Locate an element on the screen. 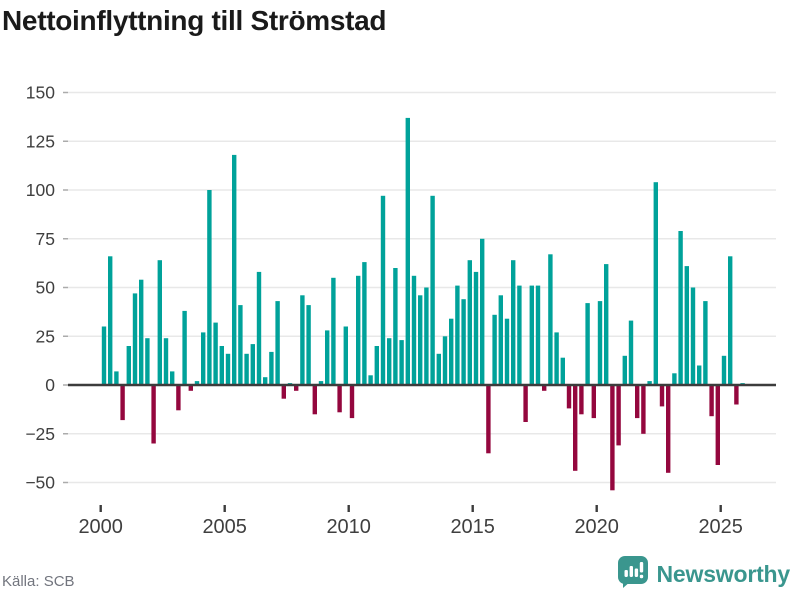 Image resolution: width=800 pixels, height=600 pixels. y-tick-label: 50 is located at coordinates (46, 288).